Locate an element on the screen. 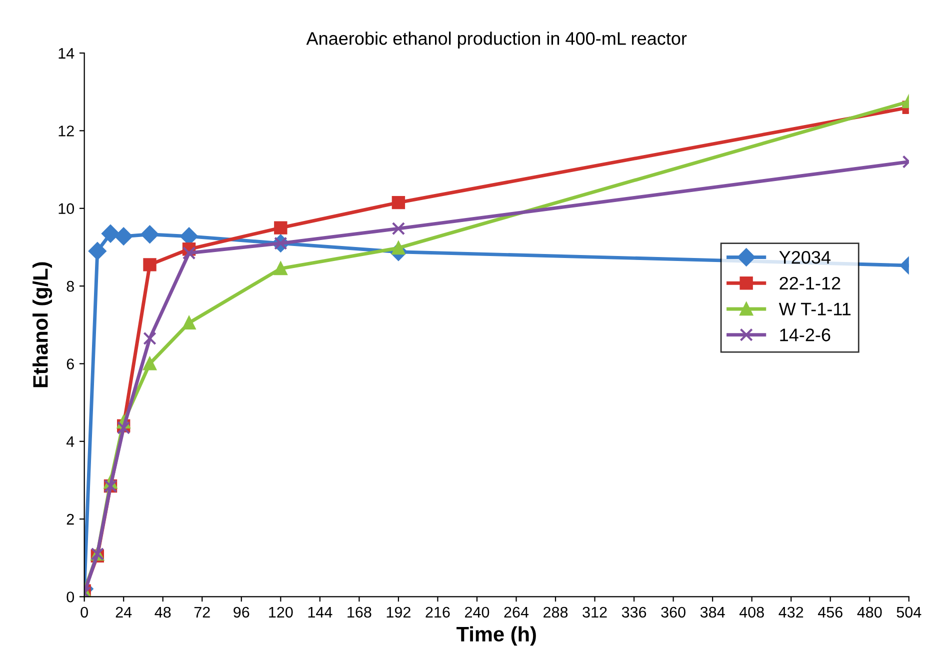 The height and width of the screenshot is (663, 937). x-tick-label: 24 is located at coordinates (124, 612).